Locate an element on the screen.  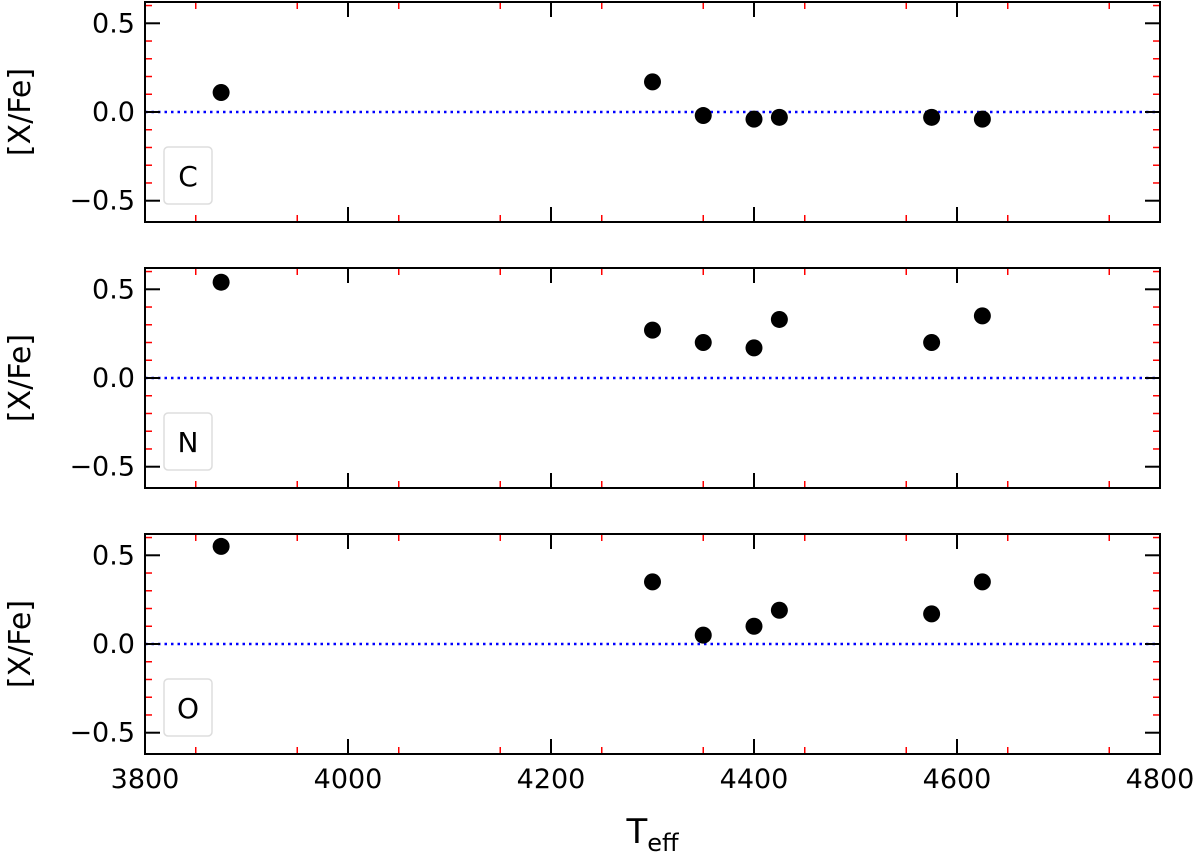
x-axis-label-subscript: eff is located at coordinates (663, 841).